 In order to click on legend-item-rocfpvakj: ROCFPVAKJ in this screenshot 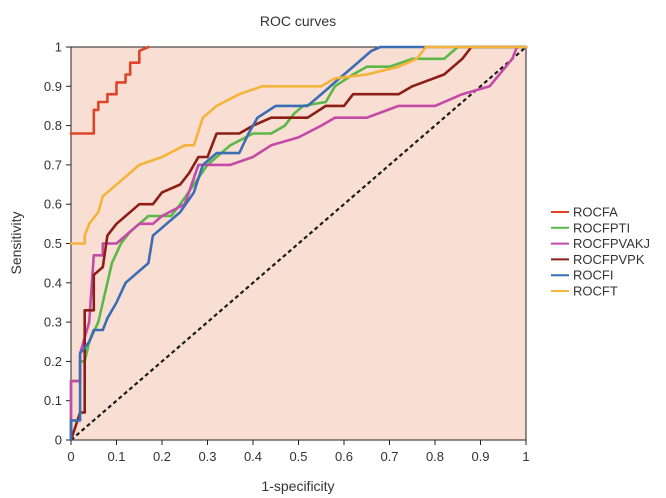, I will do `click(600, 243)`.